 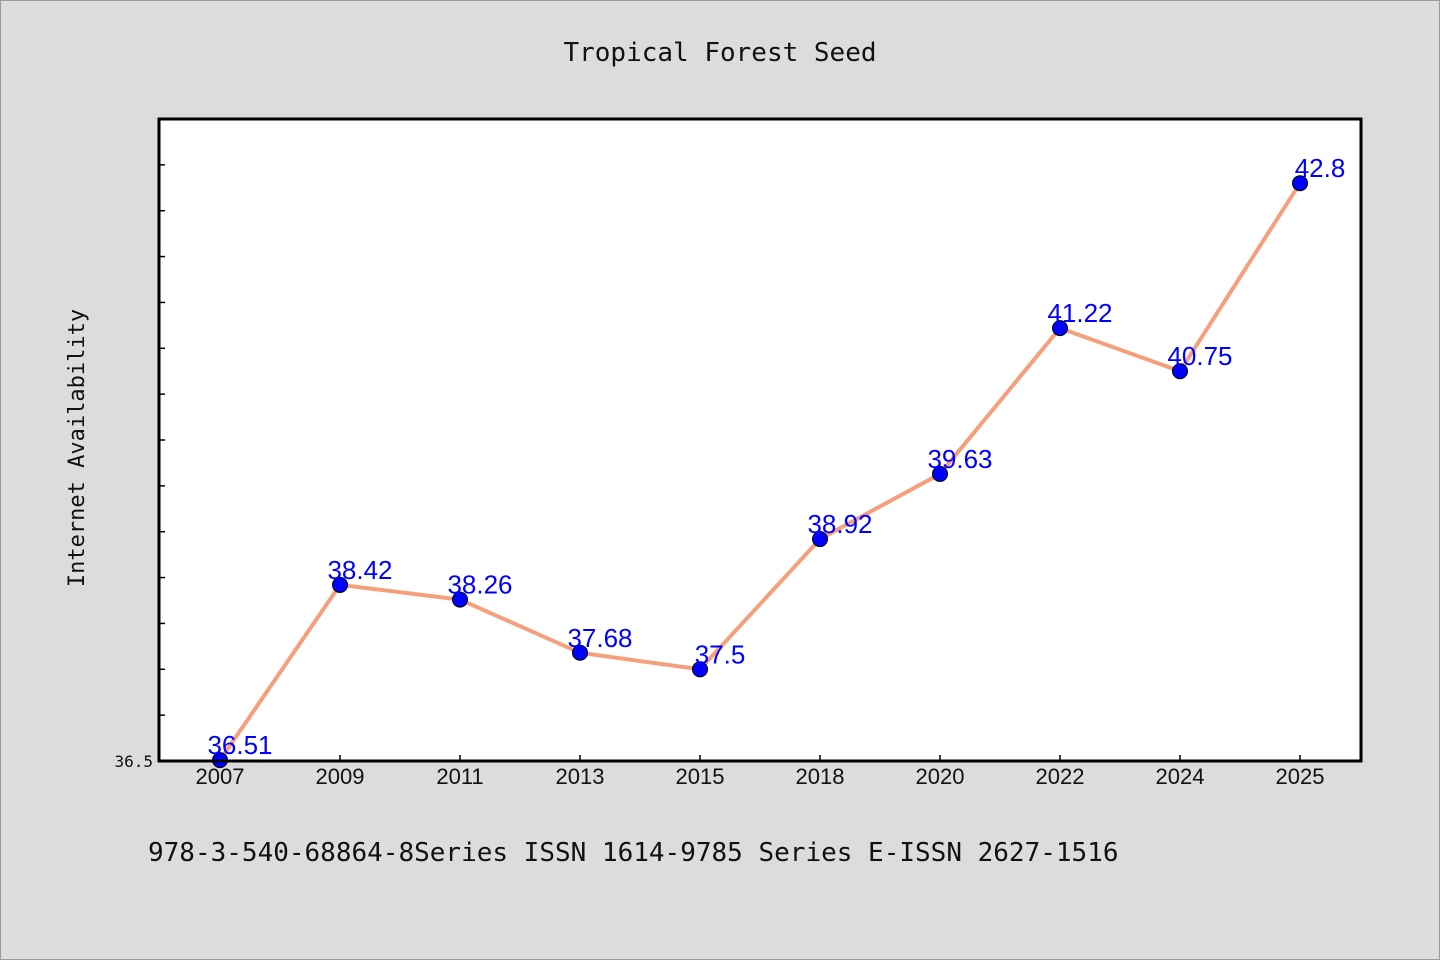 What do you see at coordinates (220, 776) in the screenshot?
I see `x-tick-label: 2007` at bounding box center [220, 776].